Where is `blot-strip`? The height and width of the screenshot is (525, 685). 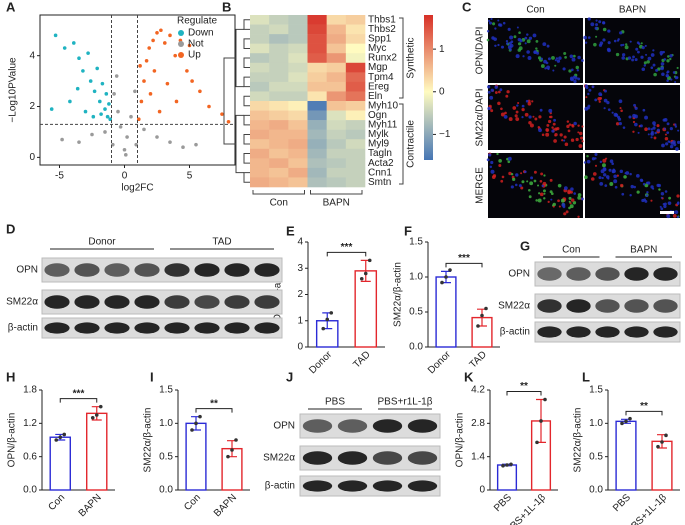
blot-strip is located at coordinates (162, 328).